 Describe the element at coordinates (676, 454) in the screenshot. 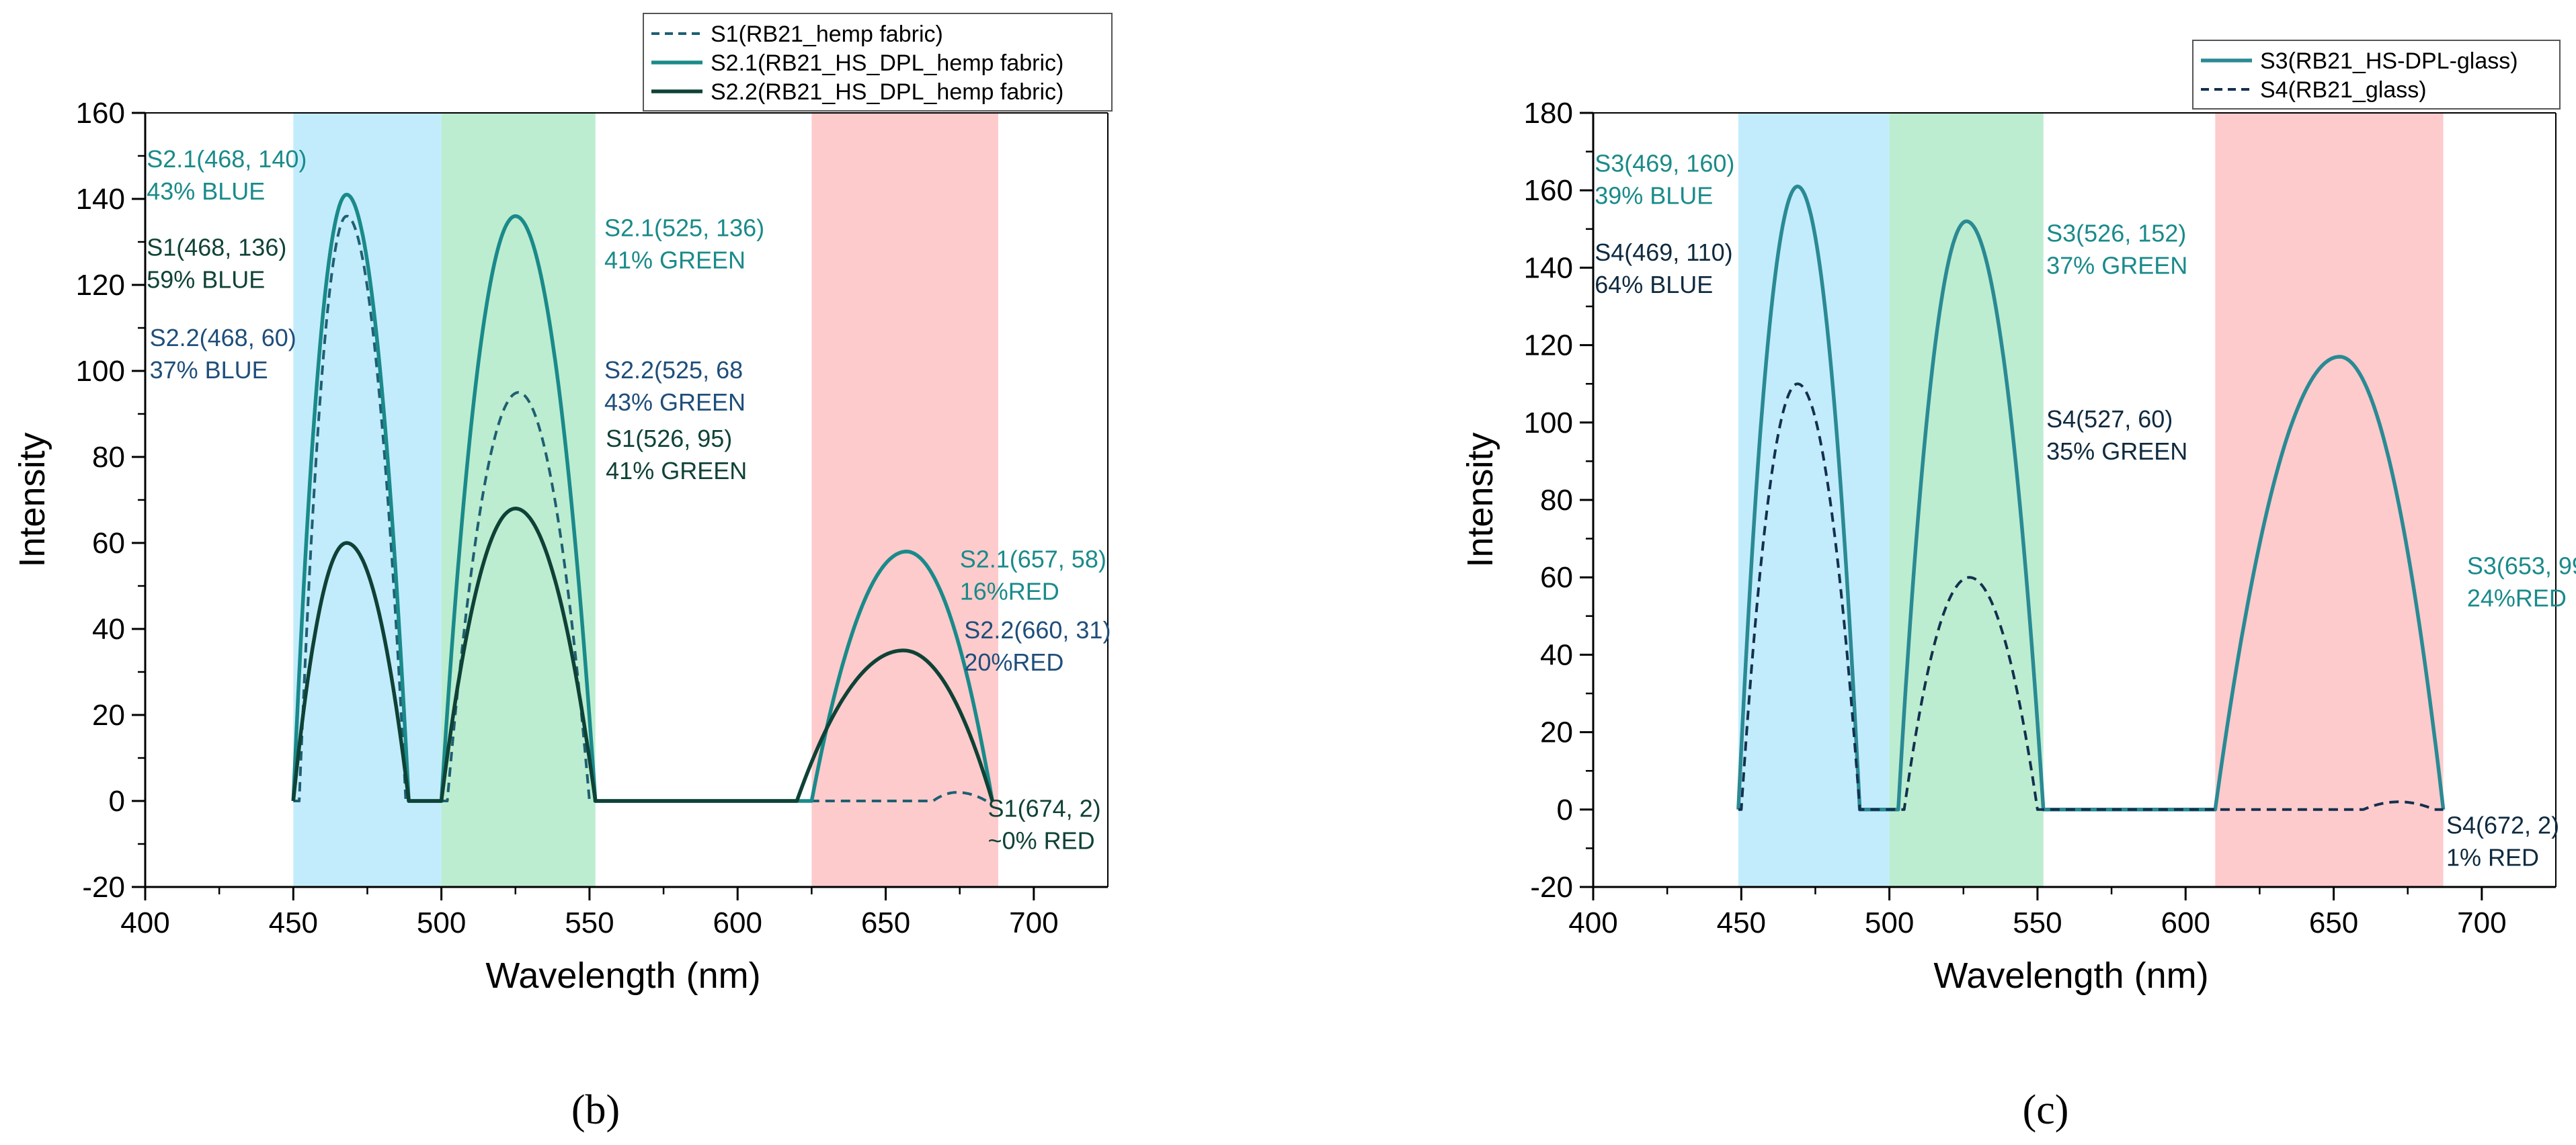

I see `annotation-label: S1(526, 95) 41% GREEN` at that location.